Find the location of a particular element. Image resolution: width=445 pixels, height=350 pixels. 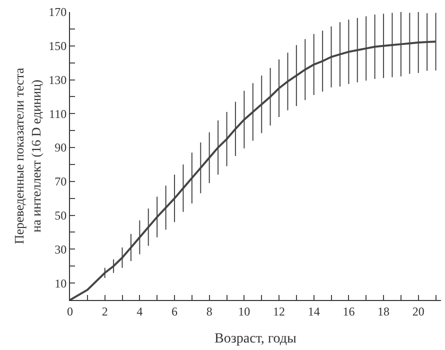

x-tick-label: 2 is located at coordinates (105, 311).